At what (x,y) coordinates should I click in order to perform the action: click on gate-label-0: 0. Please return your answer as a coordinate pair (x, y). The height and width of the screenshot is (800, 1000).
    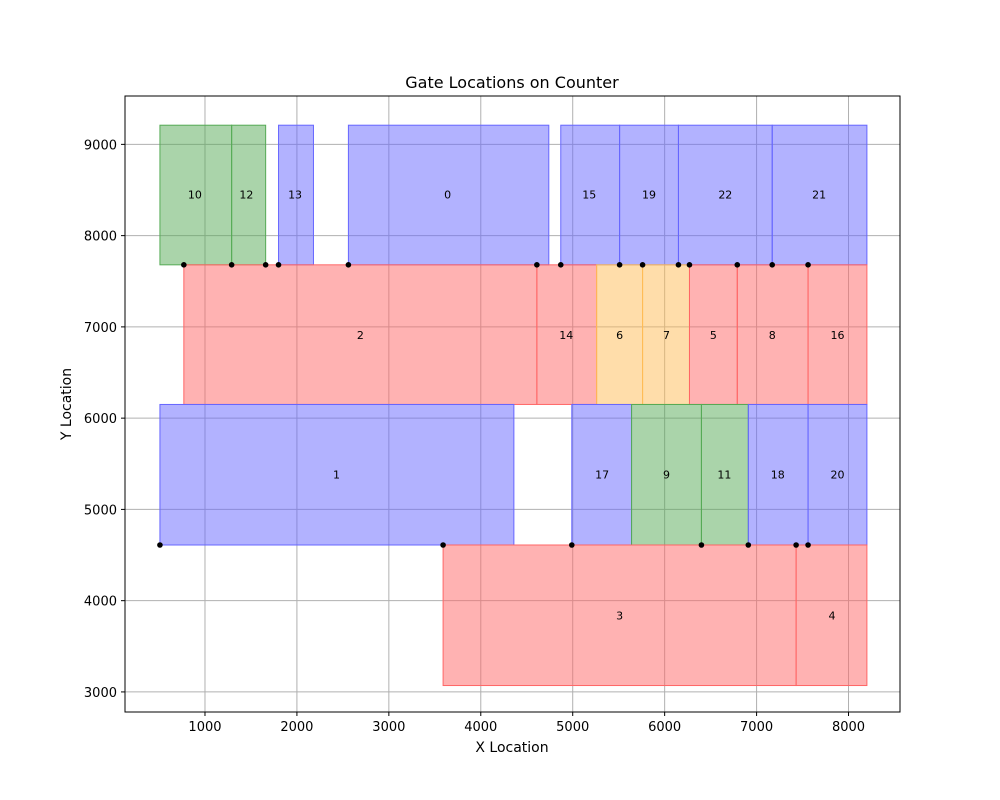
    Looking at the image, I should click on (447, 195).